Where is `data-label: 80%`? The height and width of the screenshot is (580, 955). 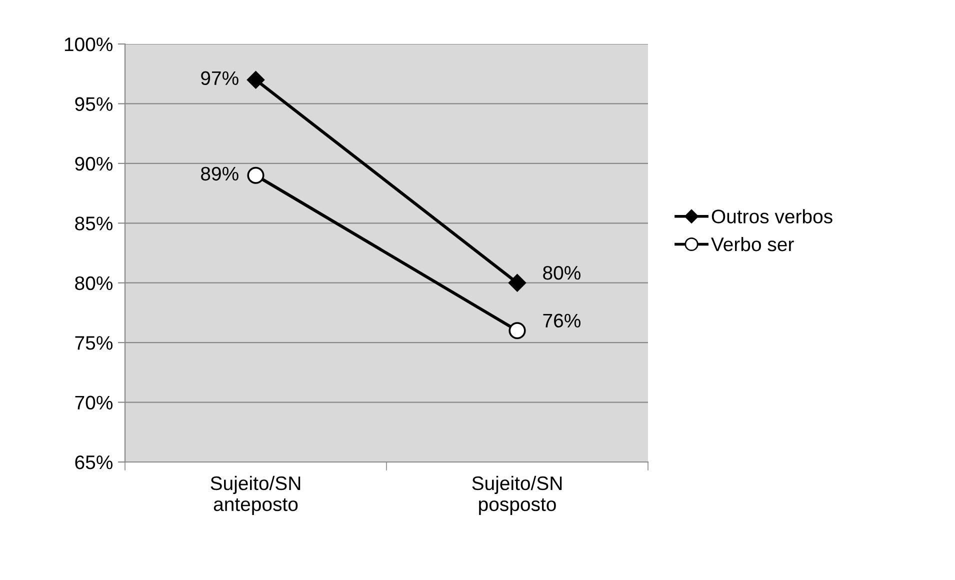
data-label: 80% is located at coordinates (561, 273).